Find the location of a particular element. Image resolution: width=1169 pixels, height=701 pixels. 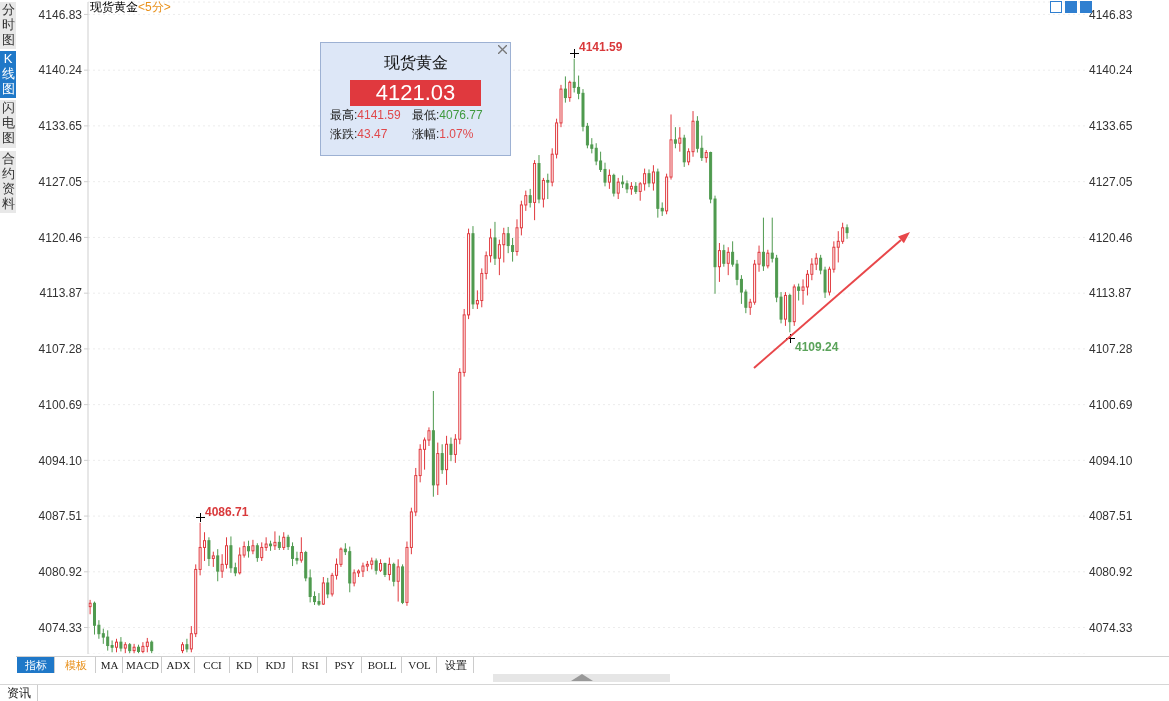

annotation: 现货黄金 is located at coordinates (415, 63).